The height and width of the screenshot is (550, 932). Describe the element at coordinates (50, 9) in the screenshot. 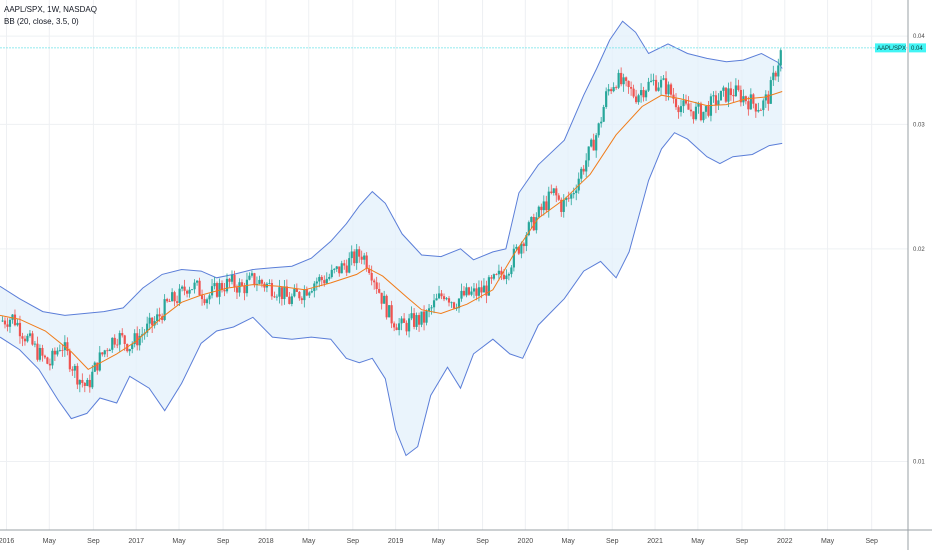

I see `symbol-title: AAPL/SPX, 1W, NASDAQ` at that location.